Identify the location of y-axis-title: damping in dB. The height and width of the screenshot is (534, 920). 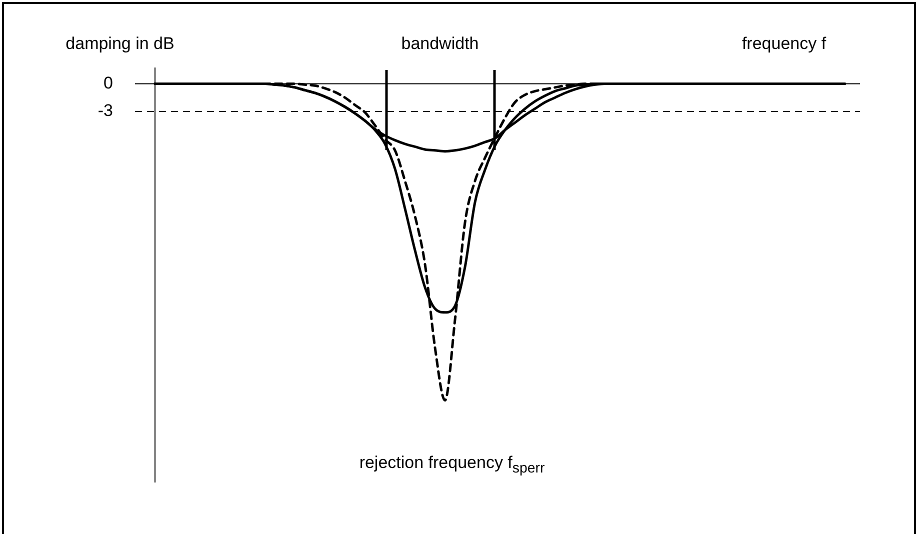
(120, 44).